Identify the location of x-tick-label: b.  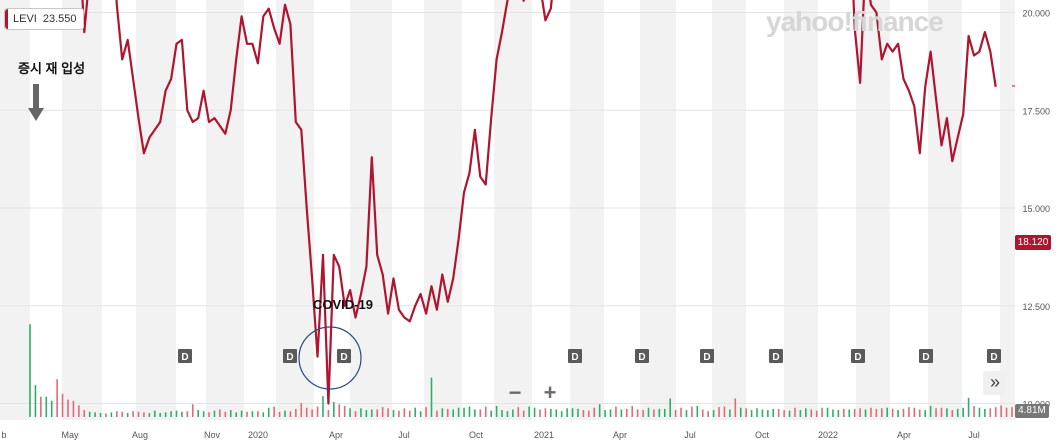
(3, 435).